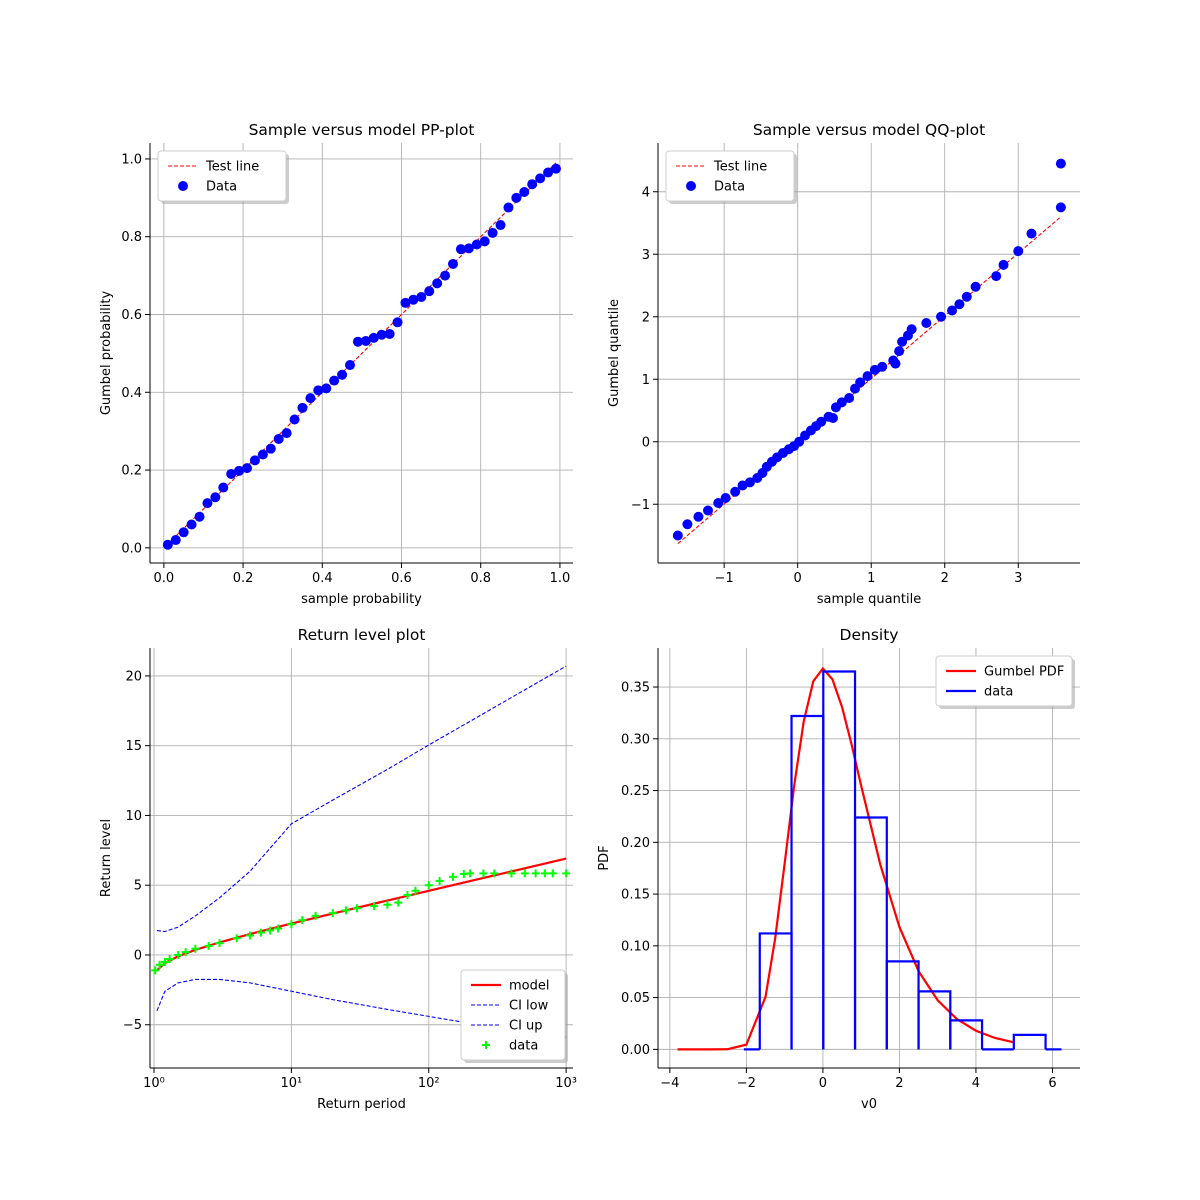 The image size is (1200, 1200). I want to click on y-tick-label: 0.20, so click(635, 843).